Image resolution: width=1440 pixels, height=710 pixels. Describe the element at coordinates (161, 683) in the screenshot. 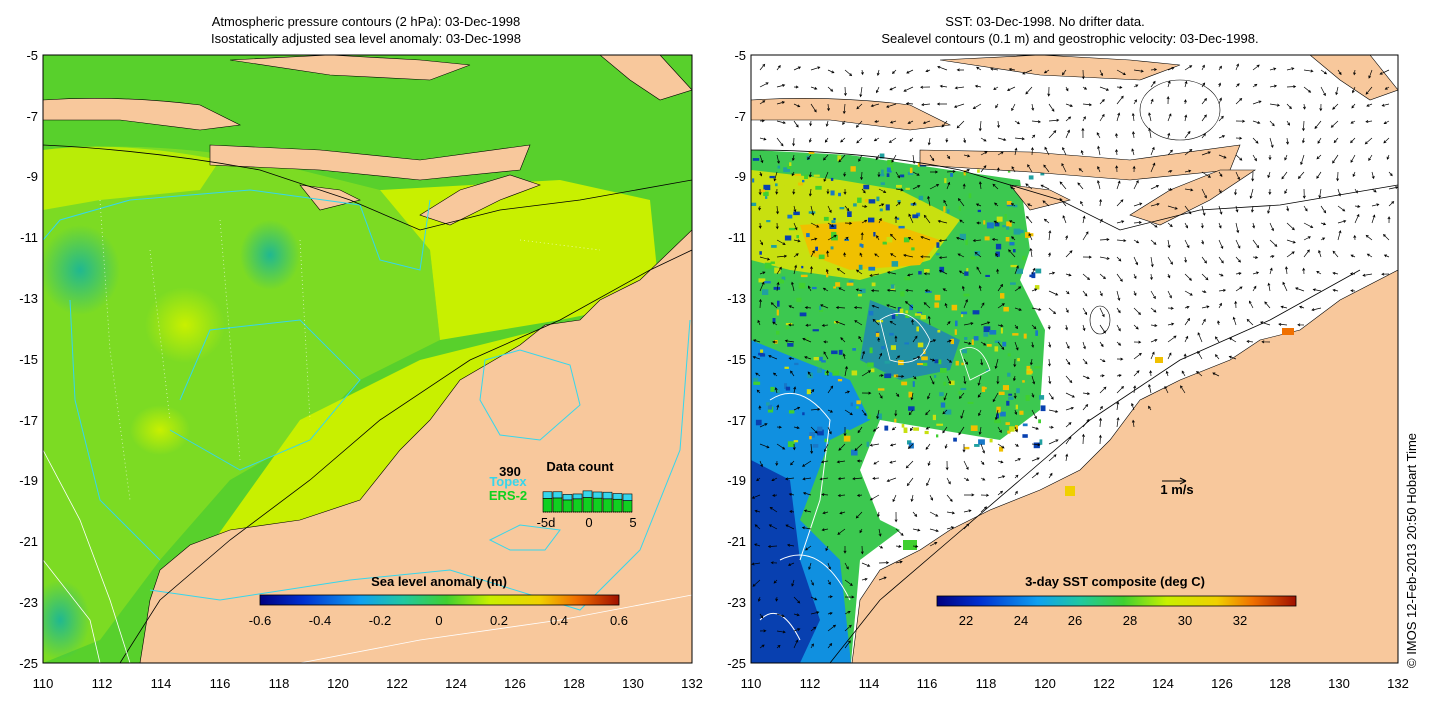

I see `left-xtick: 114` at that location.